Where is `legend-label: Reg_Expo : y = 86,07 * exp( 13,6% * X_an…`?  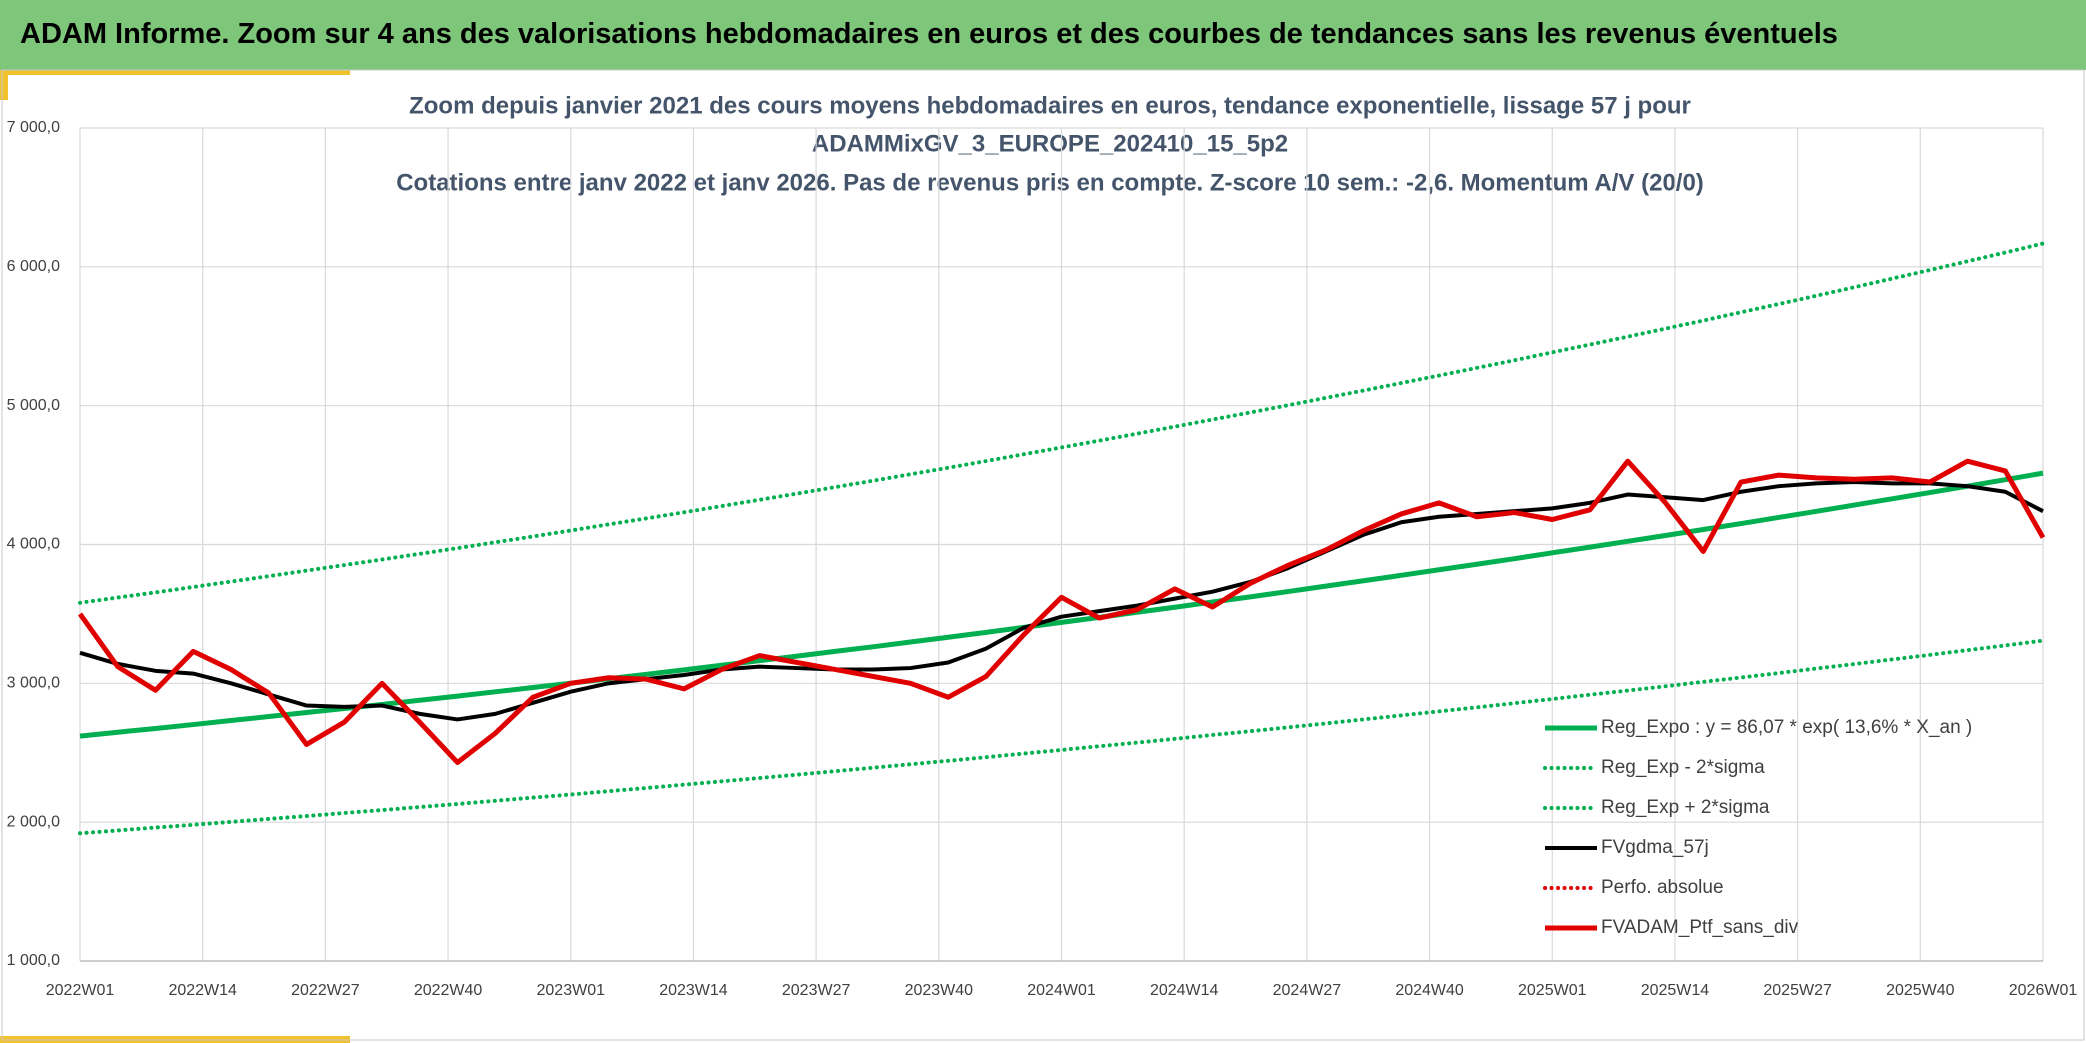 legend-label: Reg_Expo : y = 86,07 * exp( 13,6% * X_an… is located at coordinates (1786, 727).